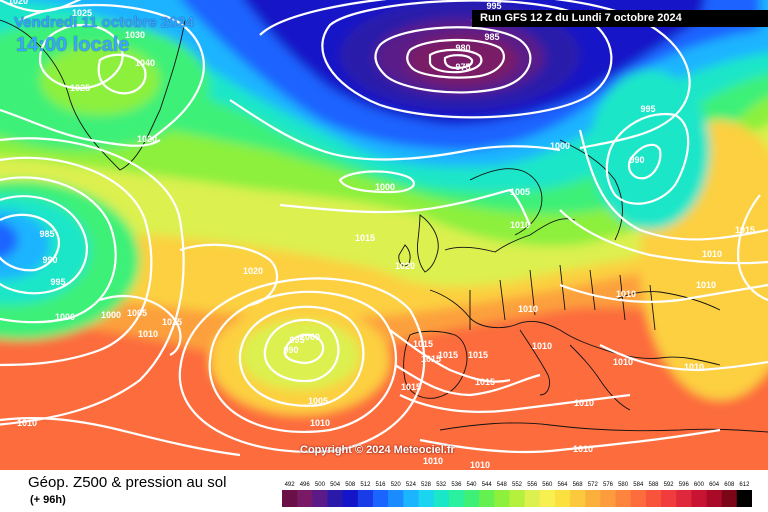  Describe the element at coordinates (305, 485) in the screenshot. I see `legend-tick-label: 496` at that location.